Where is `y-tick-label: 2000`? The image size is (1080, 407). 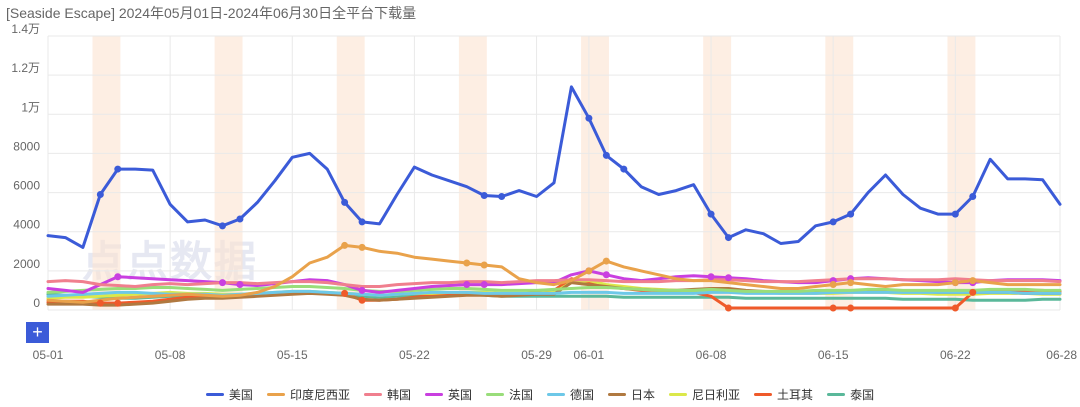
y-tick-label: 2000 is located at coordinates (26, 264).